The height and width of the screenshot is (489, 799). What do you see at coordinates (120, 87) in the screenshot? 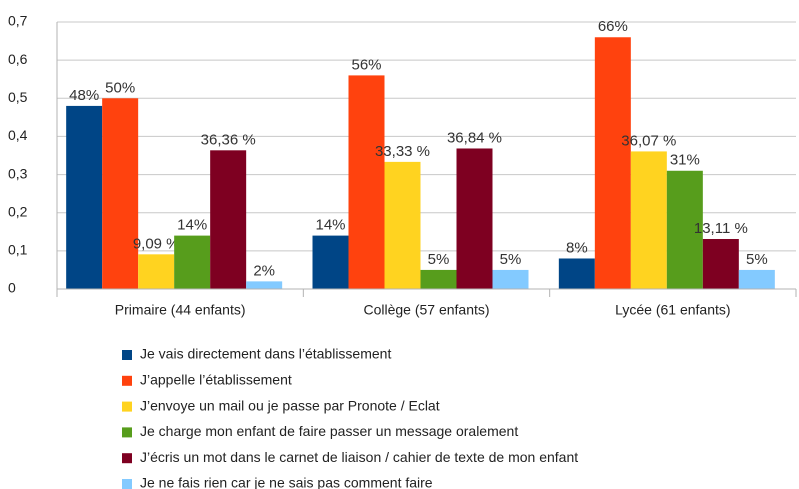
I see `data-label: 50%` at bounding box center [120, 87].